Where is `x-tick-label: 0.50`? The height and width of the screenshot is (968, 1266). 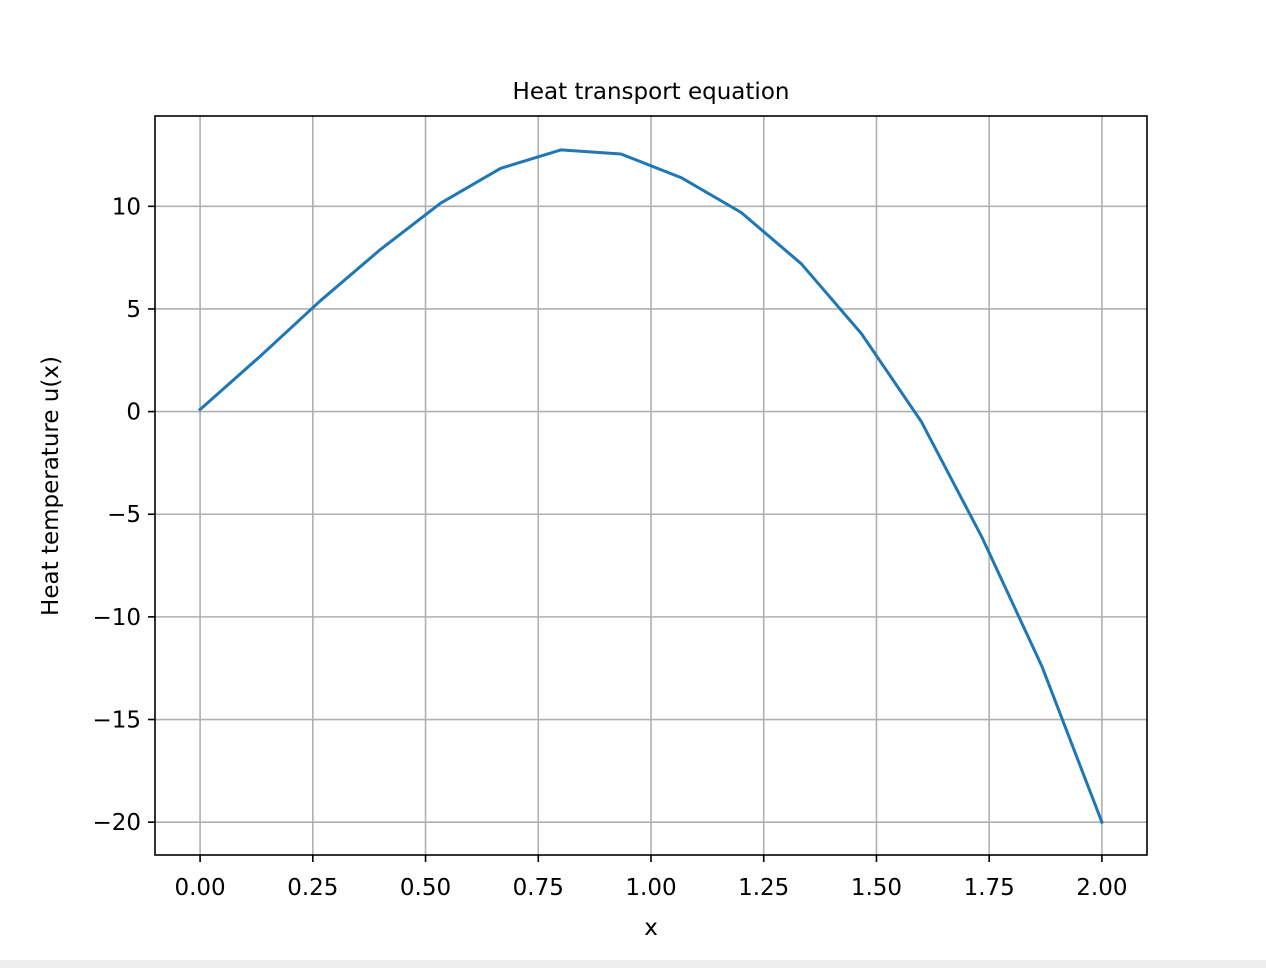
x-tick-label: 0.50 is located at coordinates (425, 888).